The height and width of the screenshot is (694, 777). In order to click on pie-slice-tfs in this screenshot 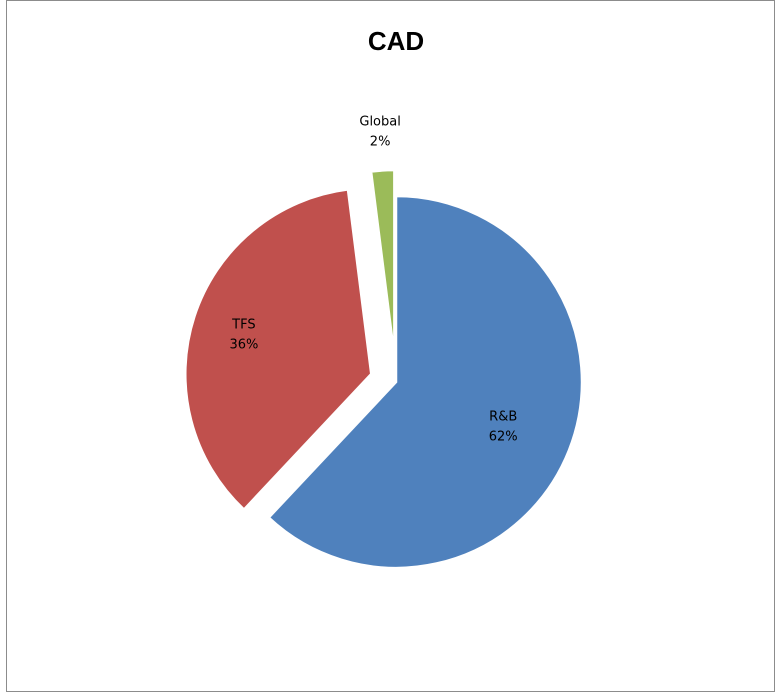, I will do `click(278, 350)`.